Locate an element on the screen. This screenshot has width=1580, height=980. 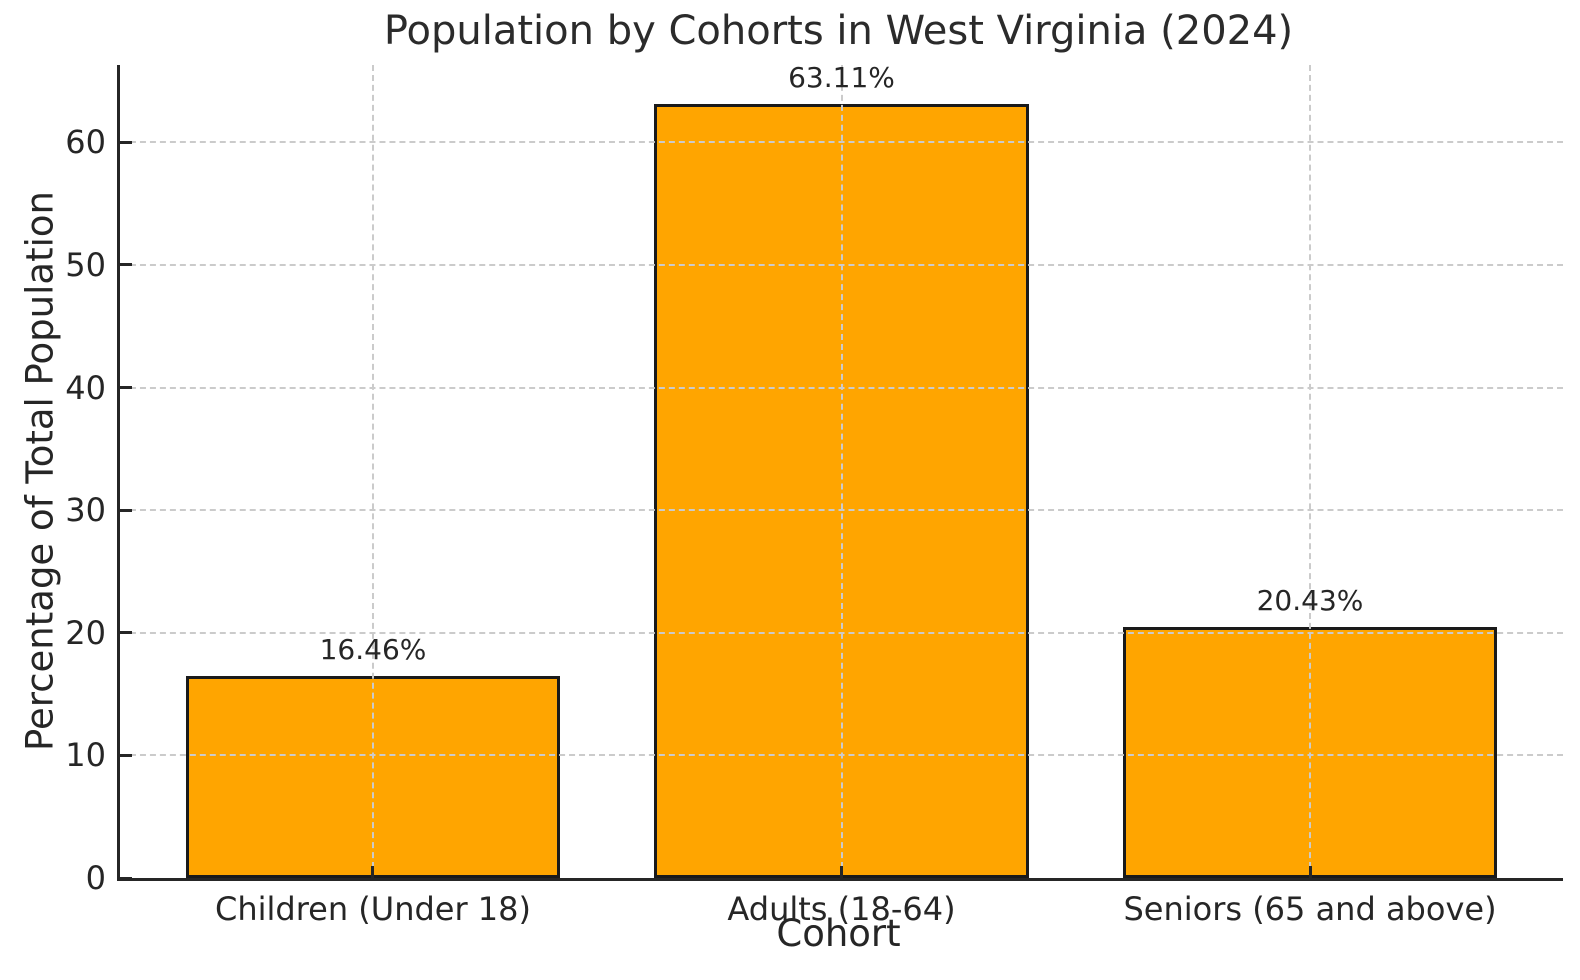
x-tick-label: Adults (18-64) is located at coordinates (841, 909).